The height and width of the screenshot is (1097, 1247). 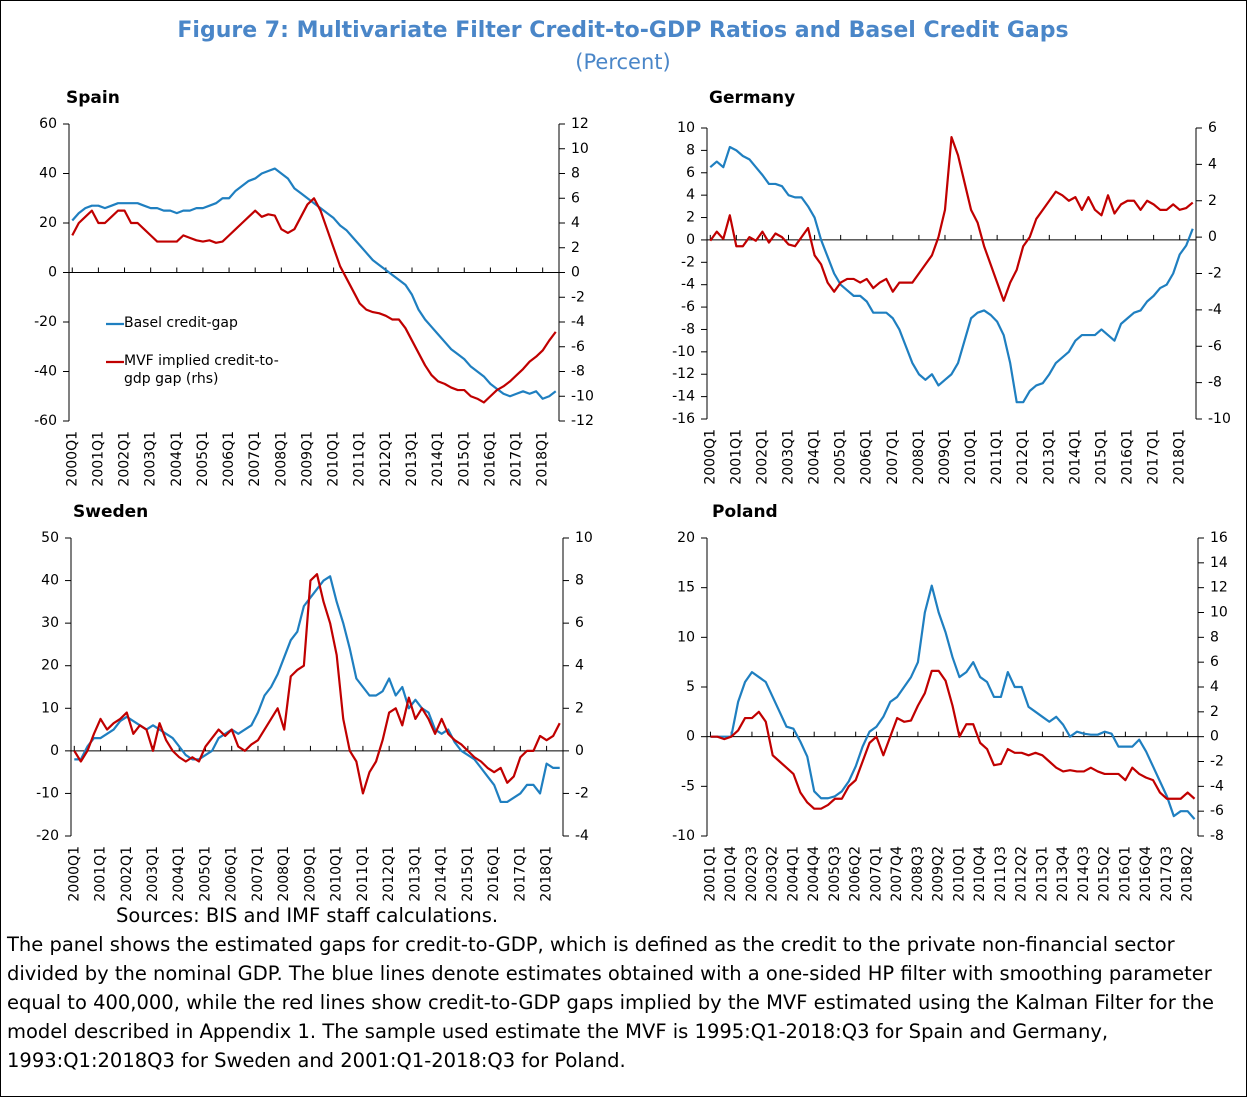 I want to click on y2-tick-label: -10, so click(x=1219, y=419).